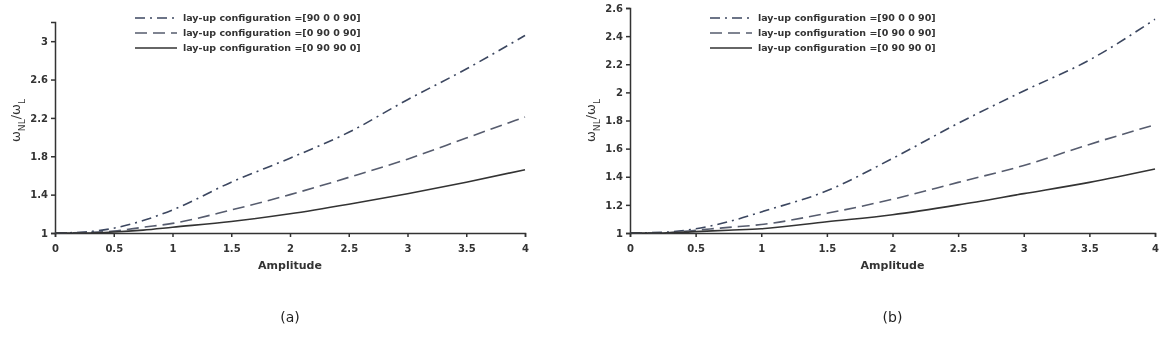 This screenshot has height=337, width=1162. Describe the element at coordinates (892, 317) in the screenshot. I see `text: (b)` at that location.